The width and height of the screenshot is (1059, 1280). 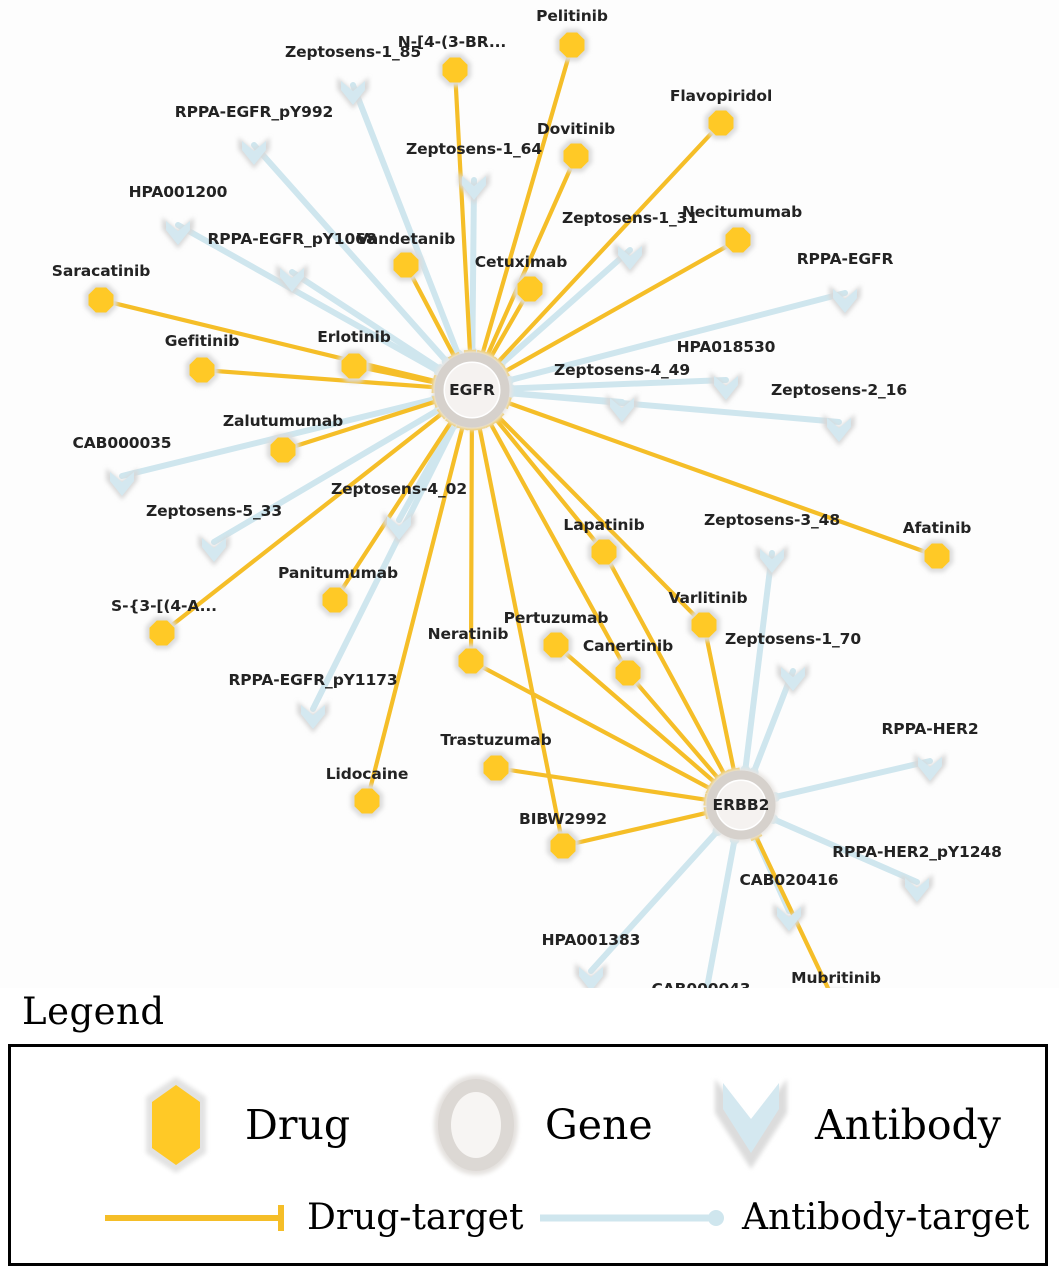 I want to click on legend-title: Legend, so click(x=93, y=1011).